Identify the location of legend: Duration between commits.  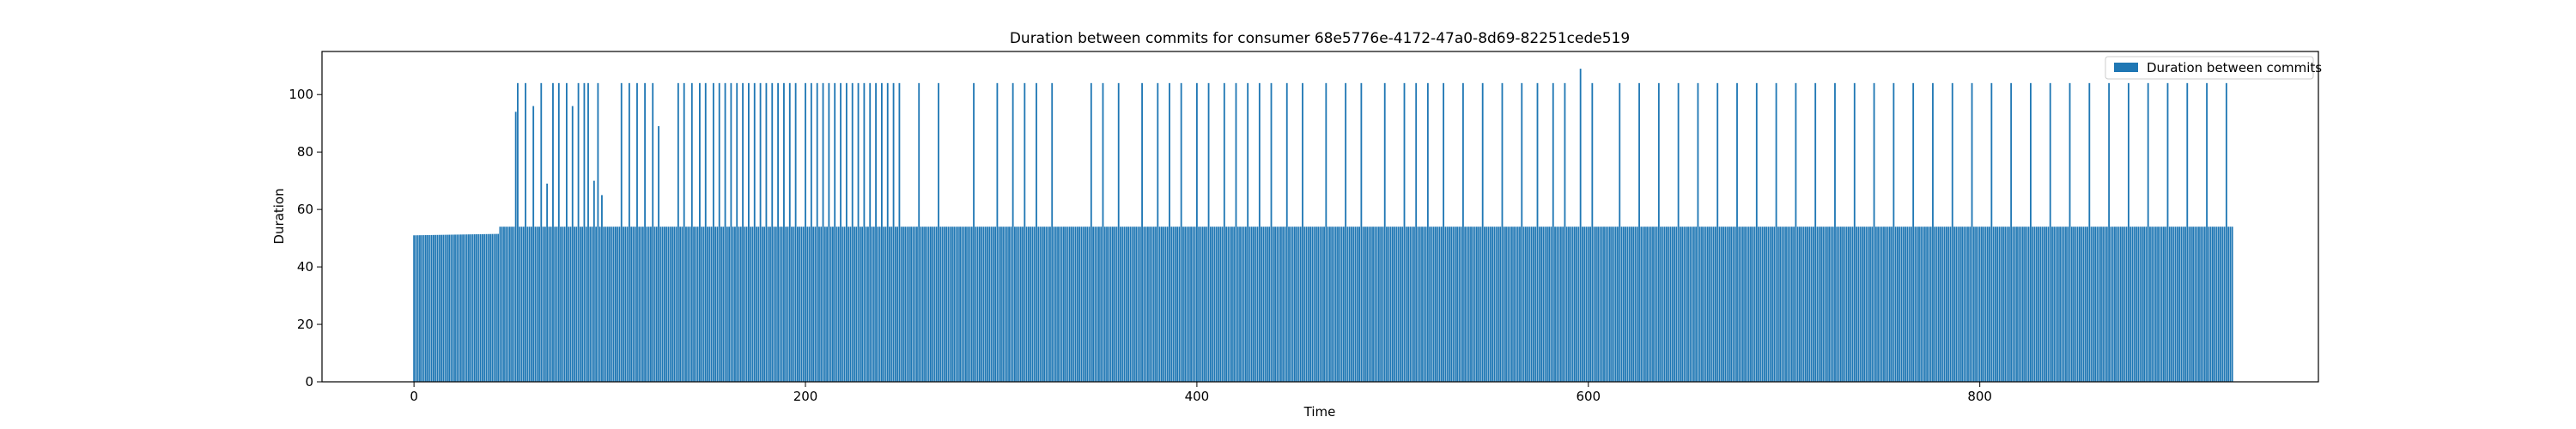
(2214, 68).